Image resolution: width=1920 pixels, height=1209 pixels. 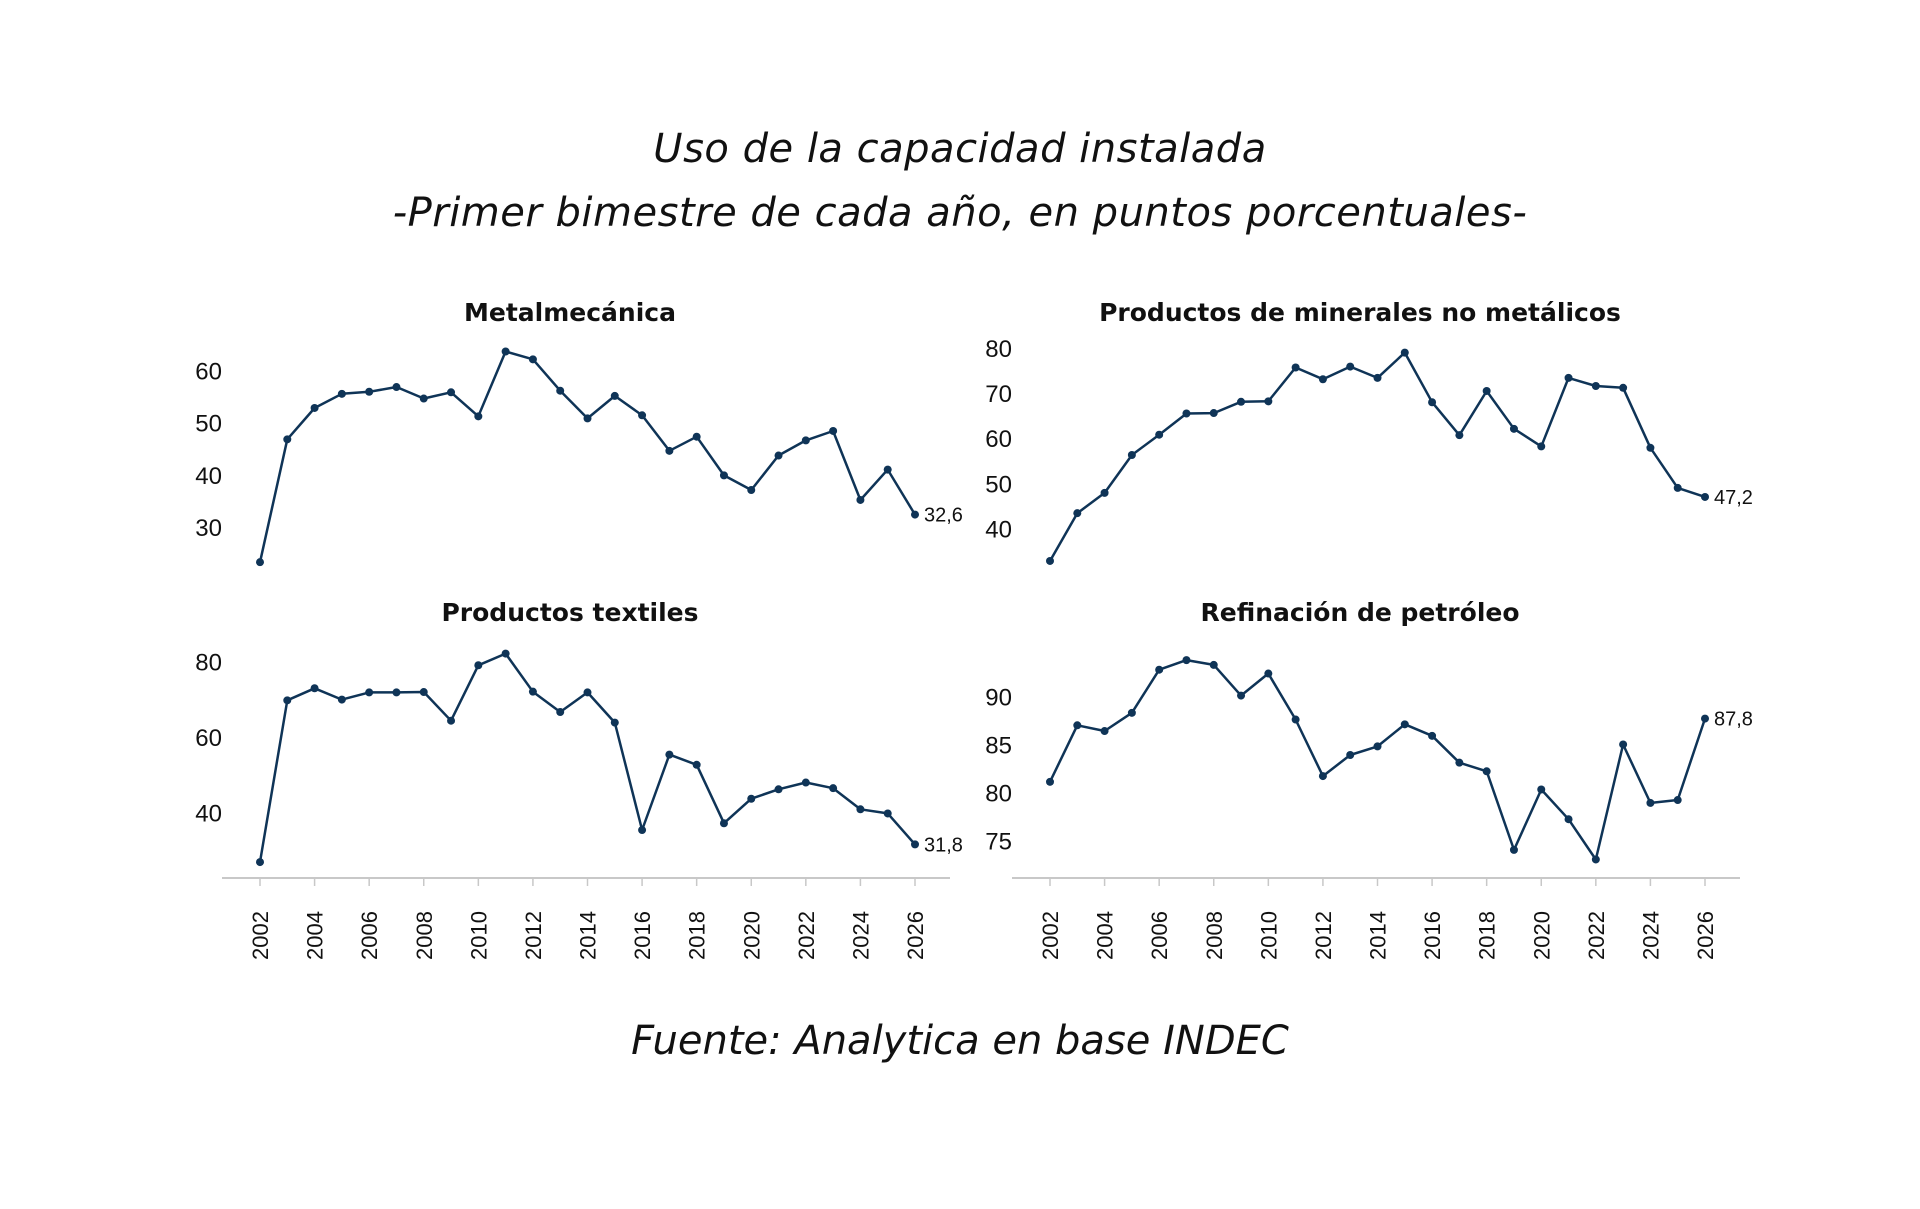 What do you see at coordinates (424, 935) in the screenshot?
I see `x-tick-label: 2008` at bounding box center [424, 935].